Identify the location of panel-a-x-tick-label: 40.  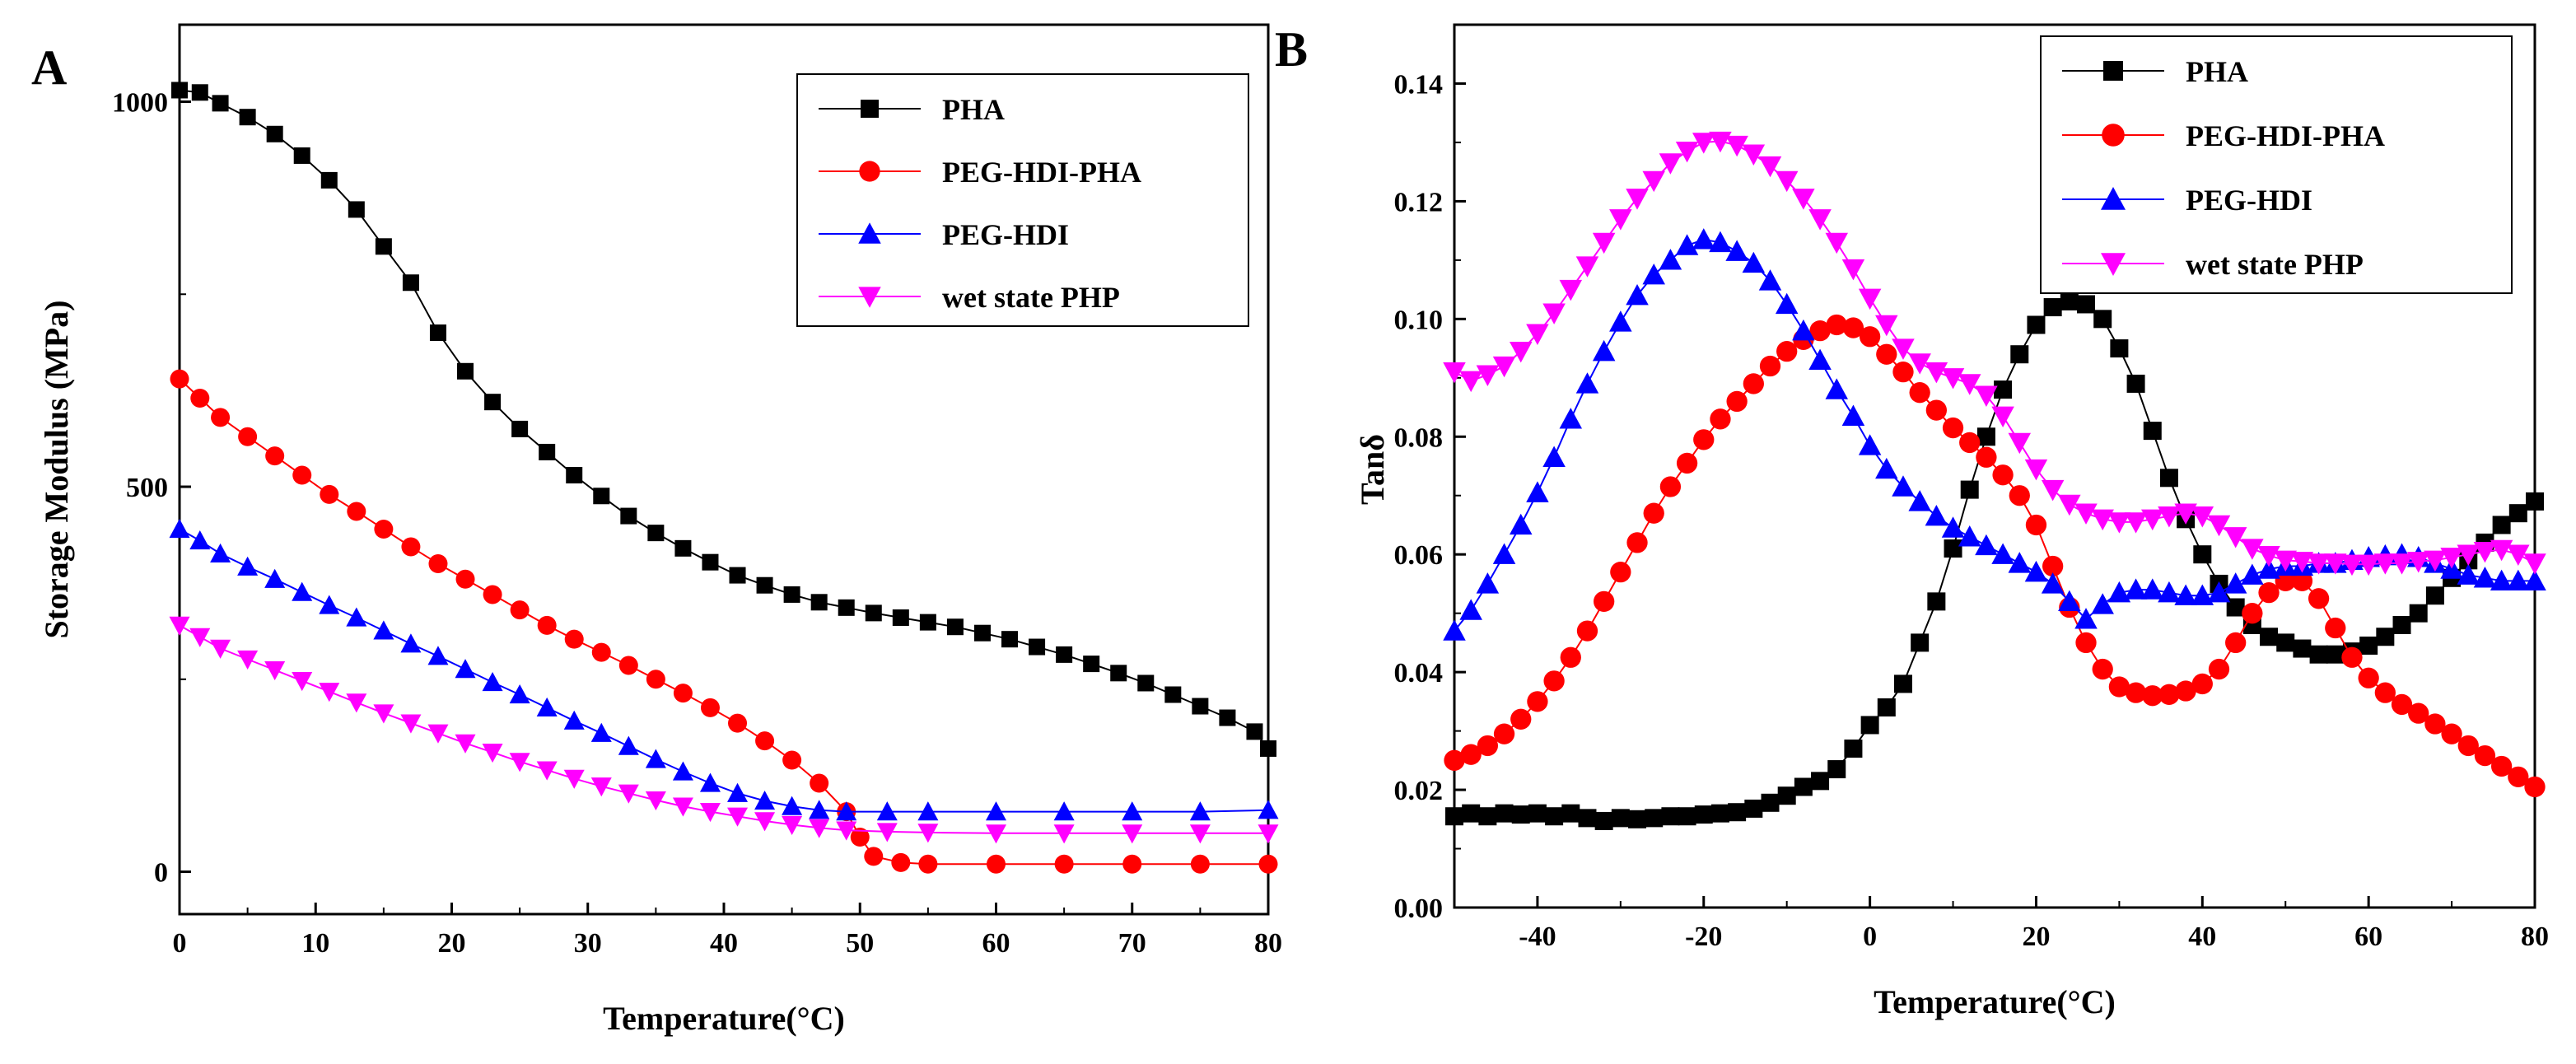
(724, 943).